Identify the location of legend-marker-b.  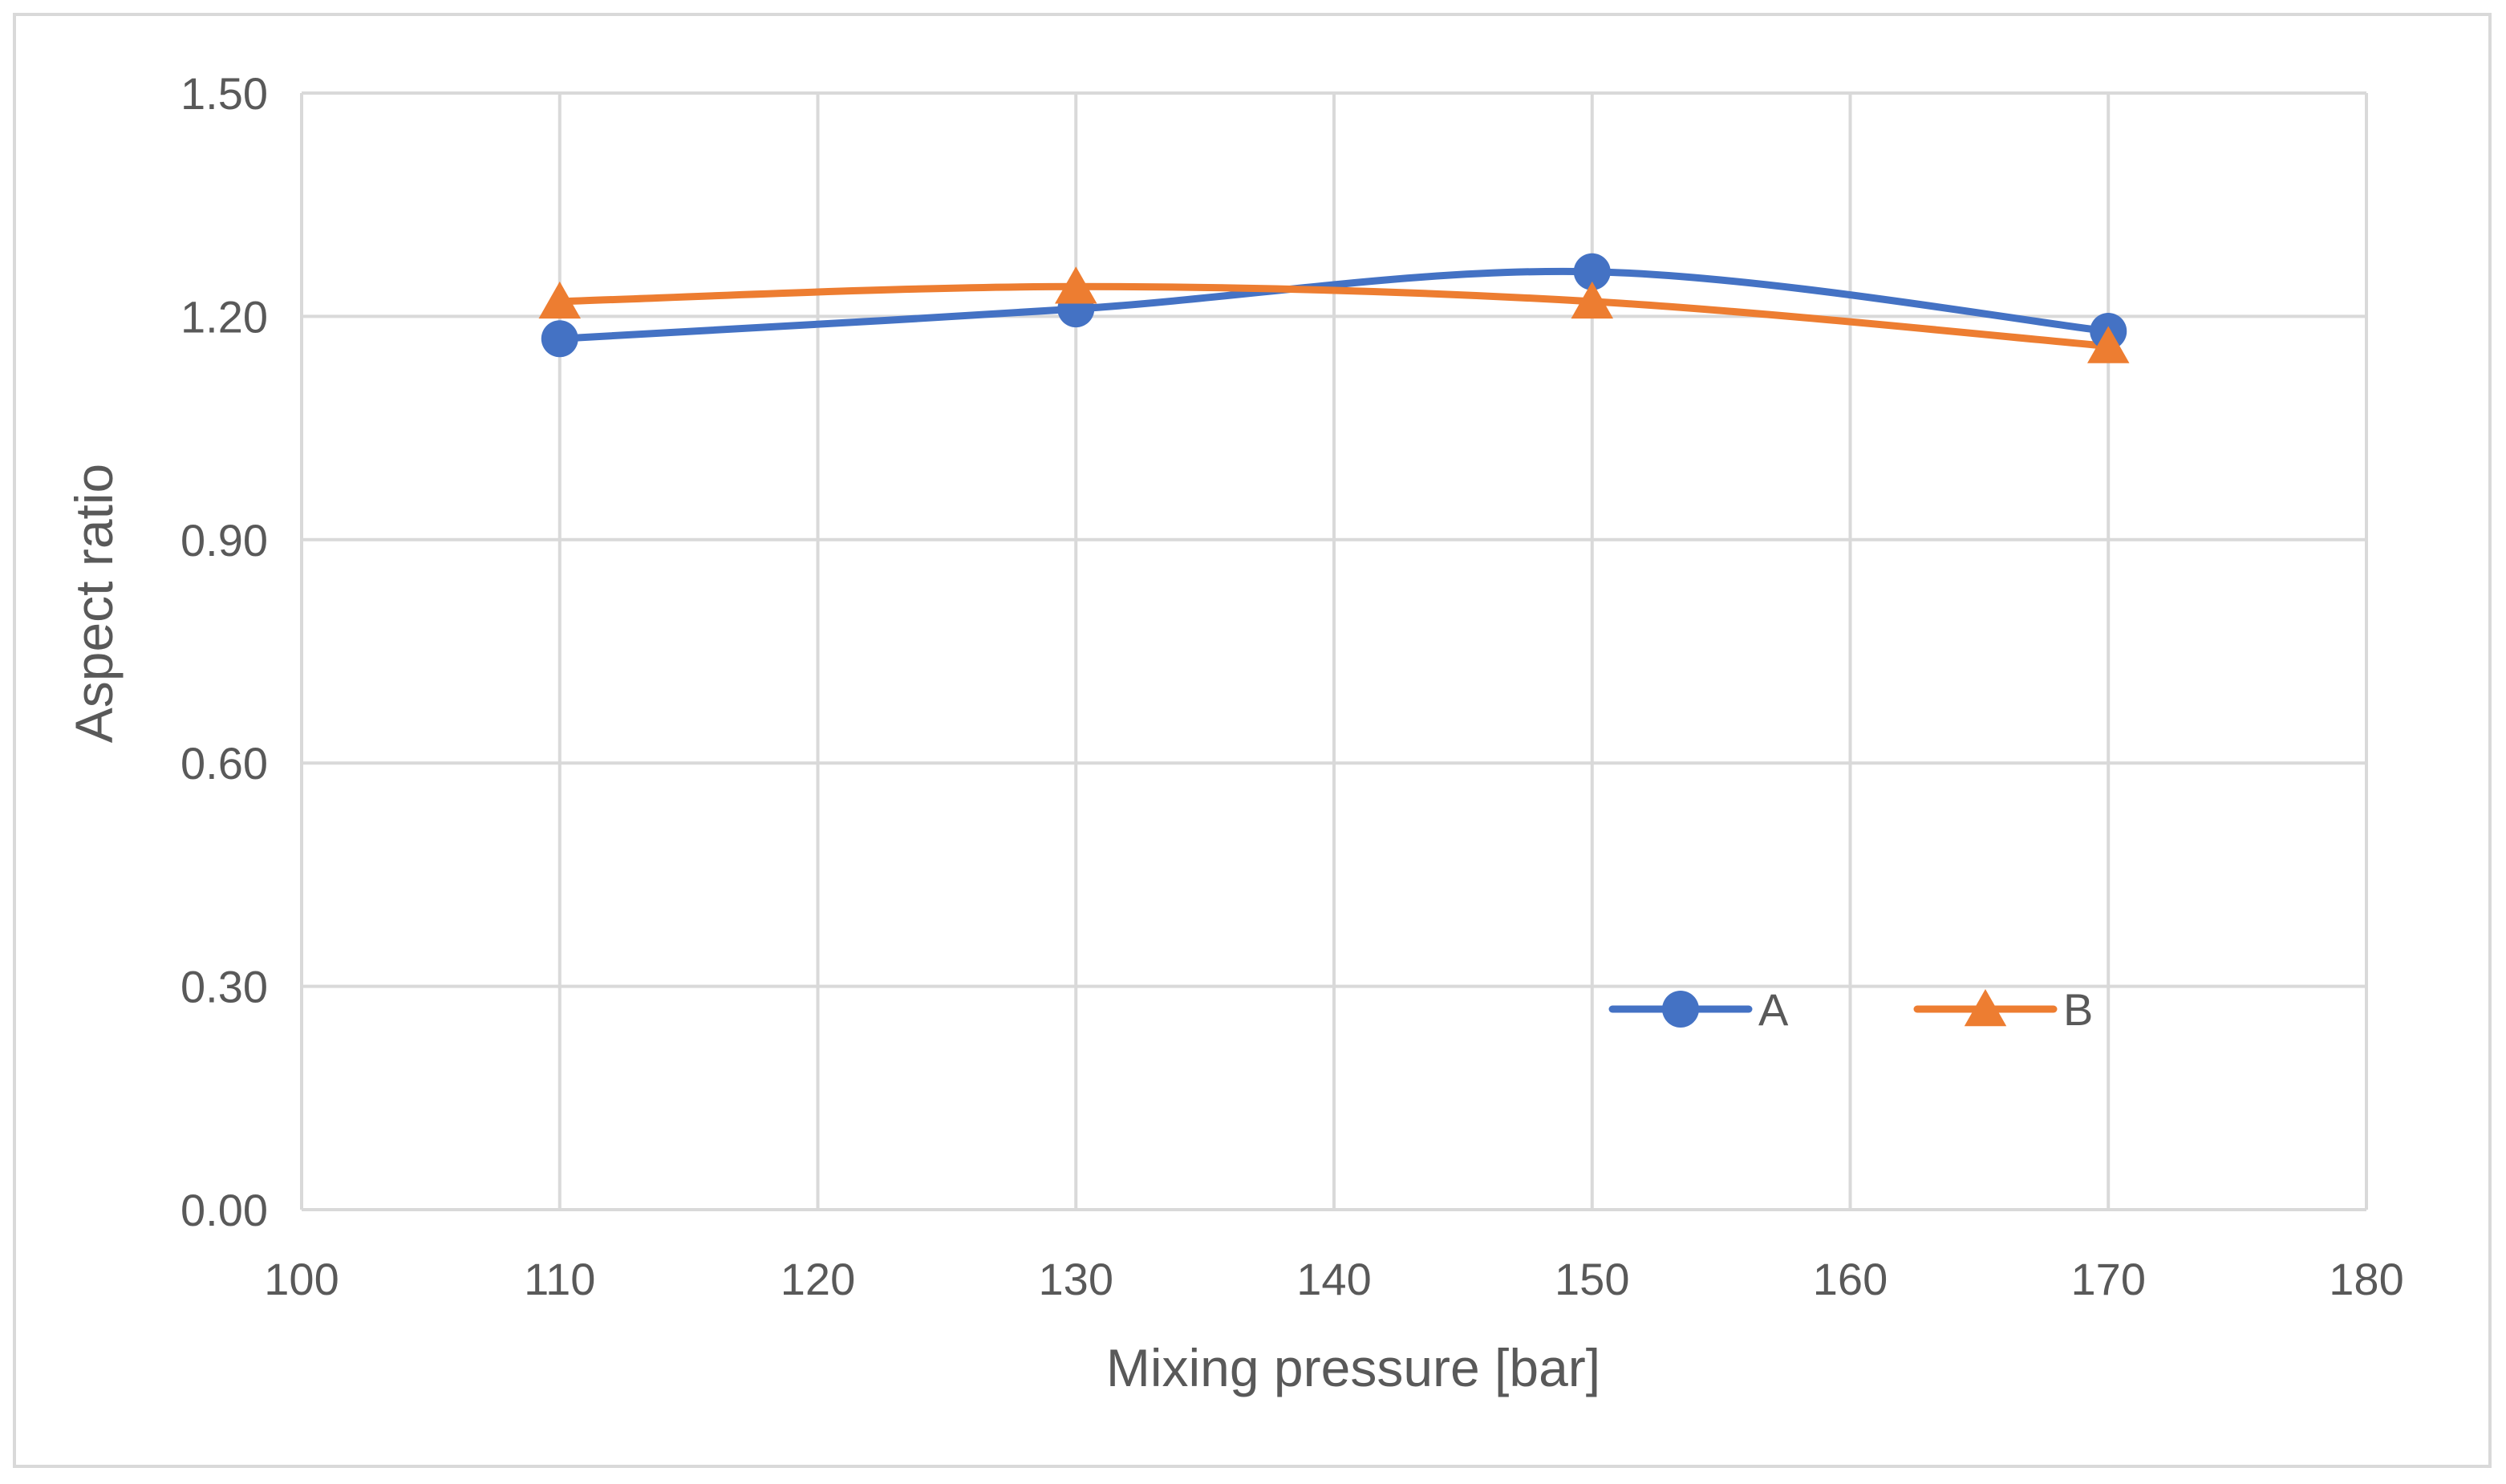
(1985, 1008).